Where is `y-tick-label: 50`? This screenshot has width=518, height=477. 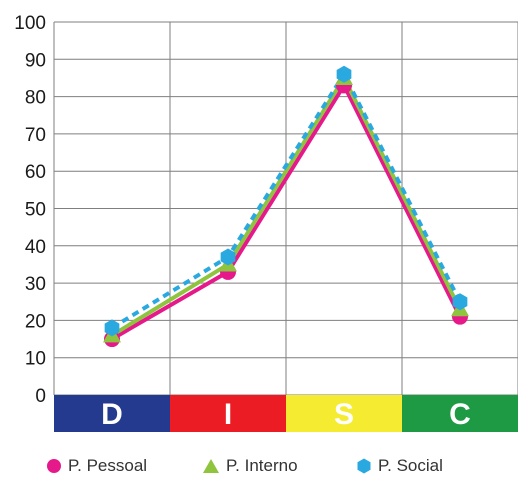
y-tick-label: 50 is located at coordinates (35, 210).